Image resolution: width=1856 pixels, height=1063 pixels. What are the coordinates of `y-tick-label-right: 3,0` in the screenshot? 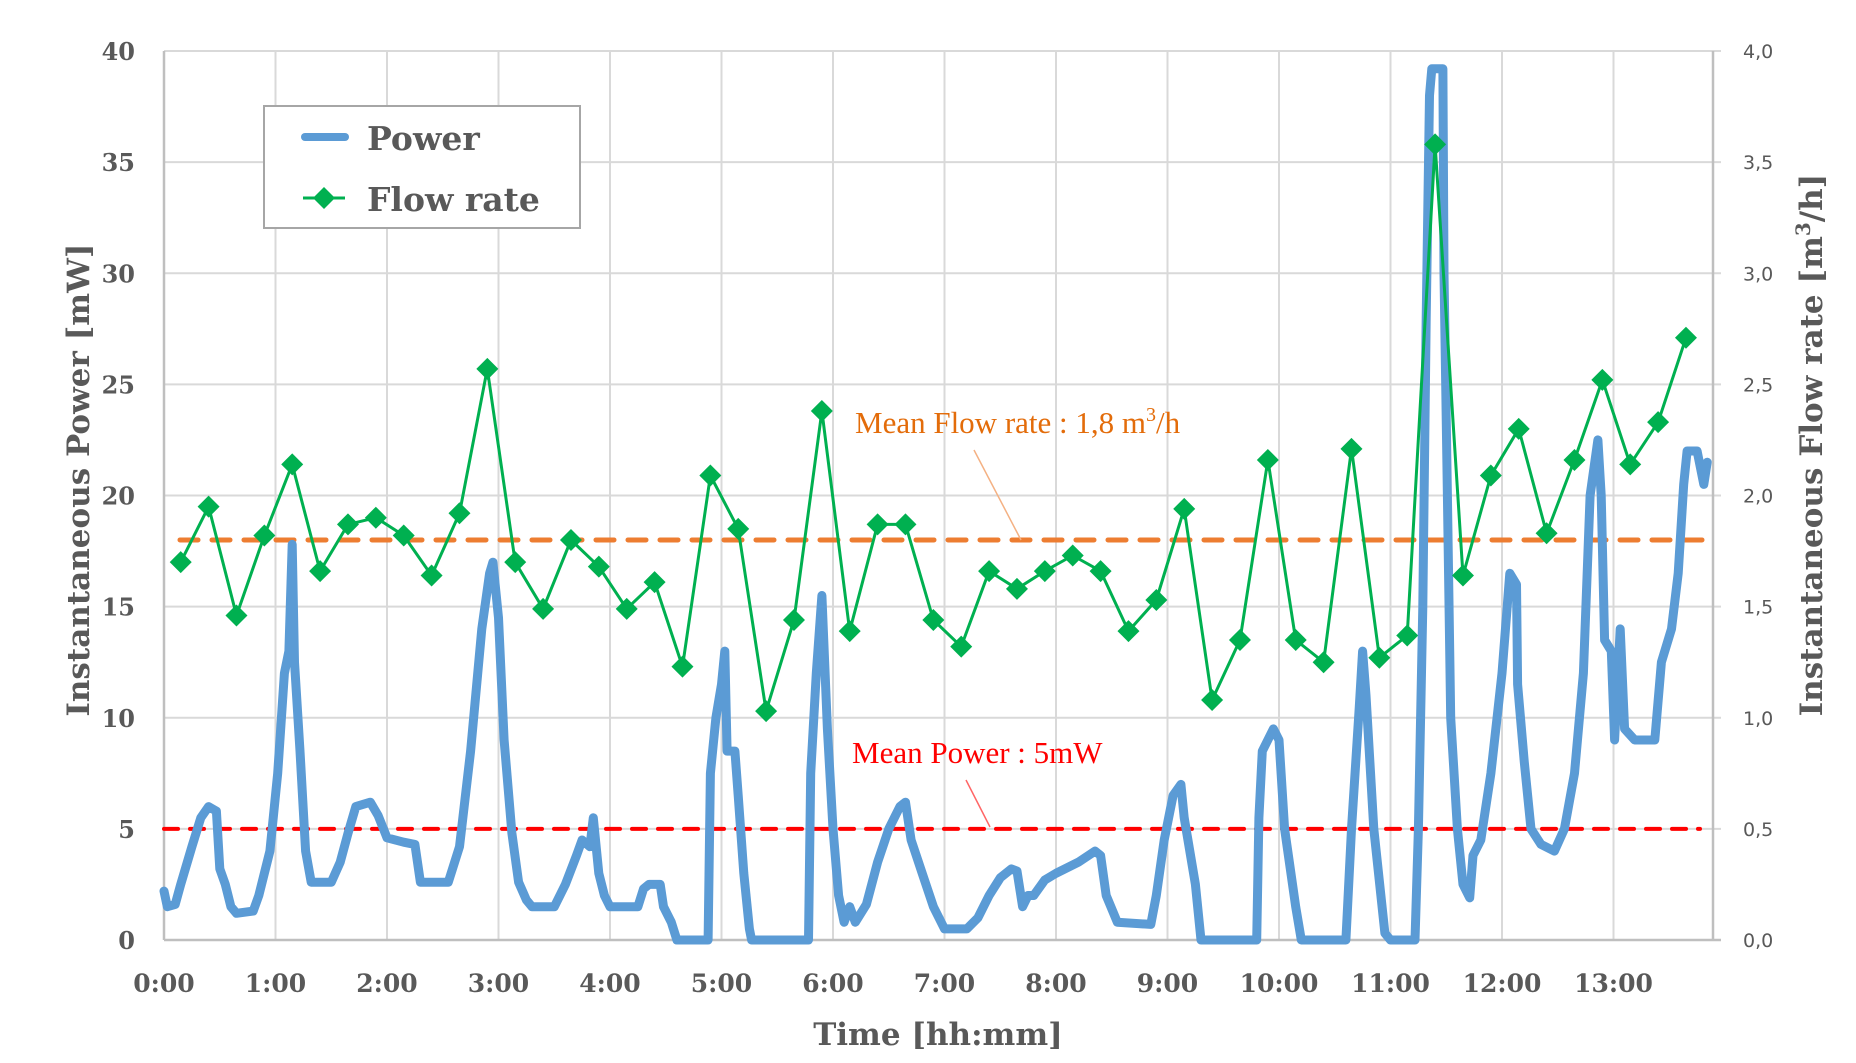 It's located at (1758, 274).